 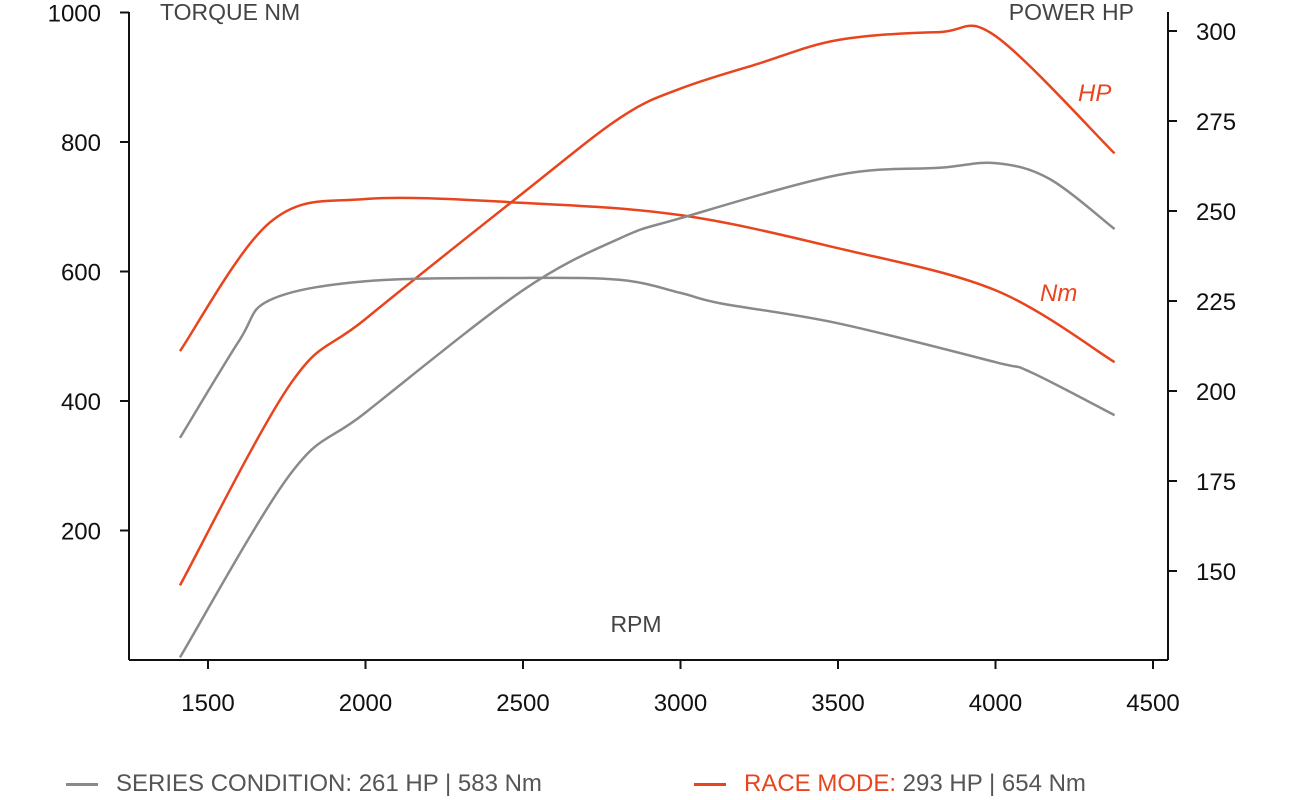 What do you see at coordinates (447, 783) in the screenshot?
I see `legend-series-value: 261 HP | 583 Nm` at bounding box center [447, 783].